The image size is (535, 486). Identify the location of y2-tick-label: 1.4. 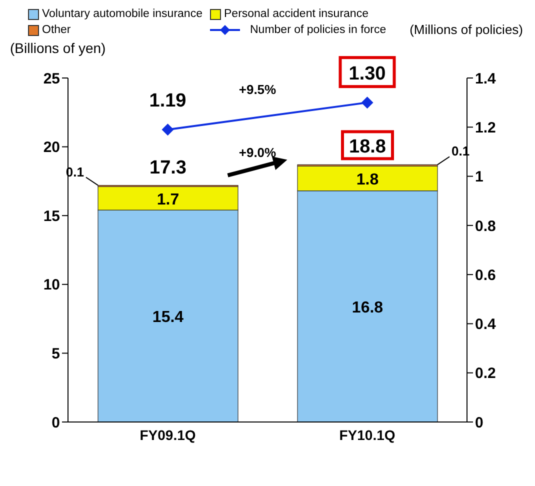
(486, 79).